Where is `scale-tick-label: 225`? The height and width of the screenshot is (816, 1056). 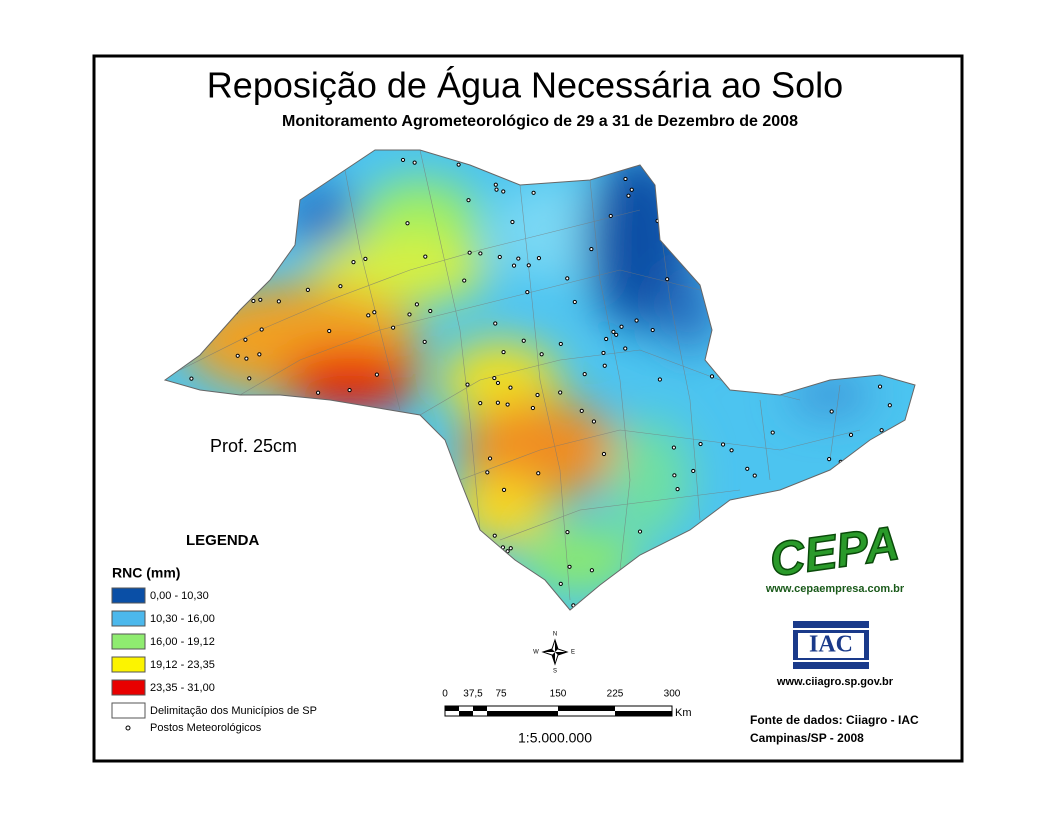 scale-tick-label: 225 is located at coordinates (615, 694).